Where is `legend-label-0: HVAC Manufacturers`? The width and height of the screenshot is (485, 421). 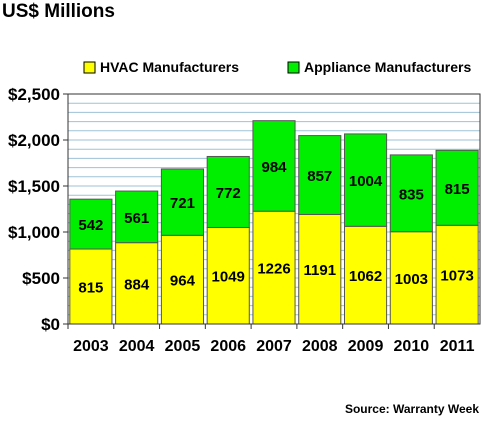 legend-label-0: HVAC Manufacturers is located at coordinates (169, 67).